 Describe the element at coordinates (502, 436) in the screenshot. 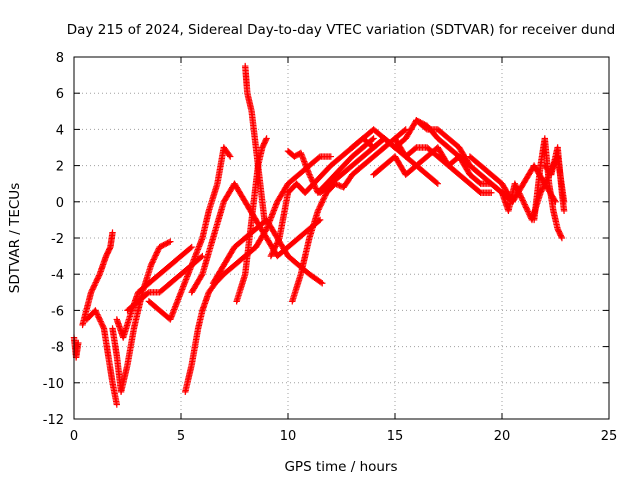

I see `x-tick-label: 20` at that location.